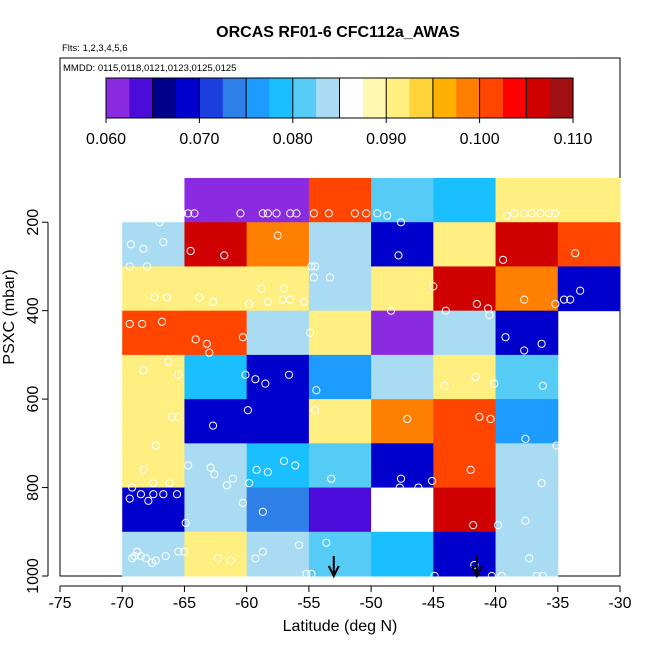  What do you see at coordinates (480, 139) in the screenshot?
I see `colorbar-tick-label: 0.100` at bounding box center [480, 139].